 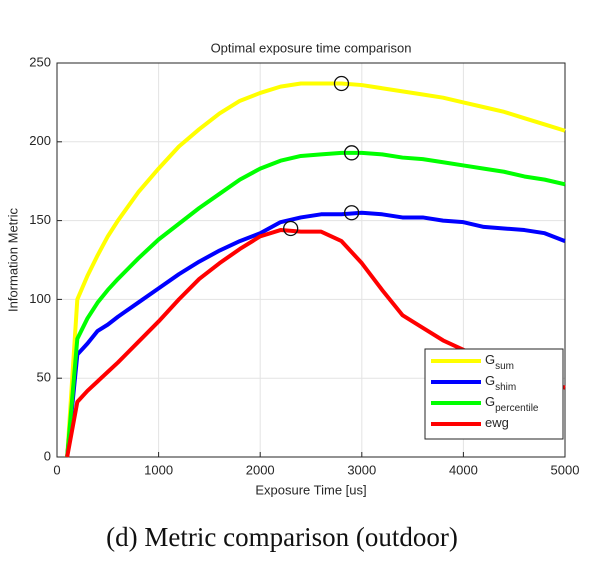 I want to click on y-tick-label: 0, so click(x=47, y=455).